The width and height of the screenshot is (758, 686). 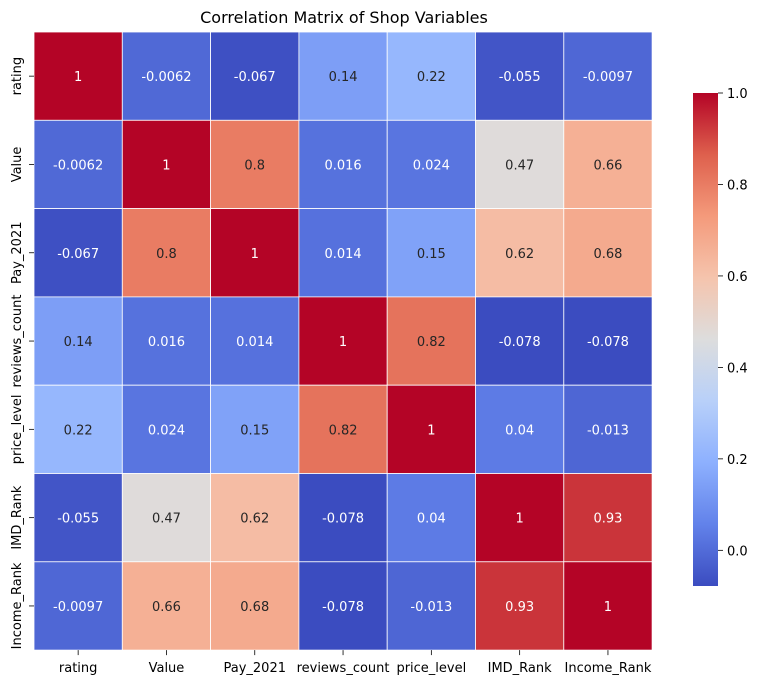 I want to click on cell-value-label-6-6: 1, so click(x=608, y=607).